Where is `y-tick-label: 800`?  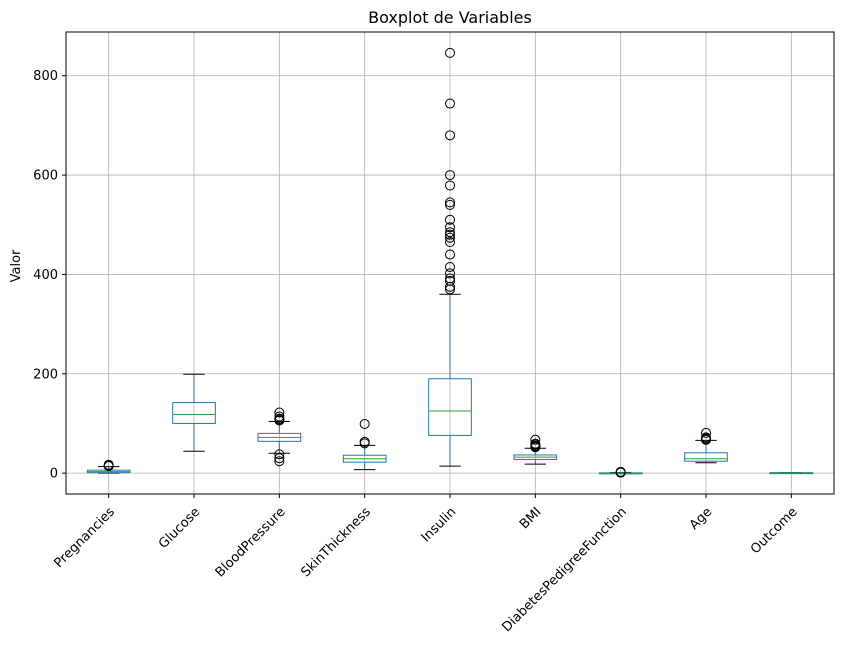 y-tick-label: 800 is located at coordinates (45, 76).